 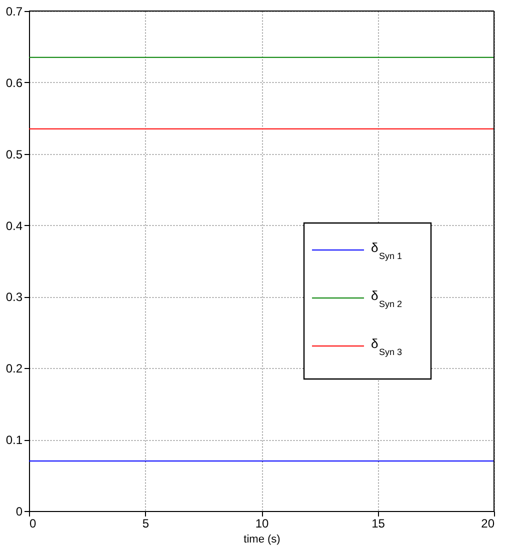 I want to click on x-tick-label: 10, so click(x=262, y=523).